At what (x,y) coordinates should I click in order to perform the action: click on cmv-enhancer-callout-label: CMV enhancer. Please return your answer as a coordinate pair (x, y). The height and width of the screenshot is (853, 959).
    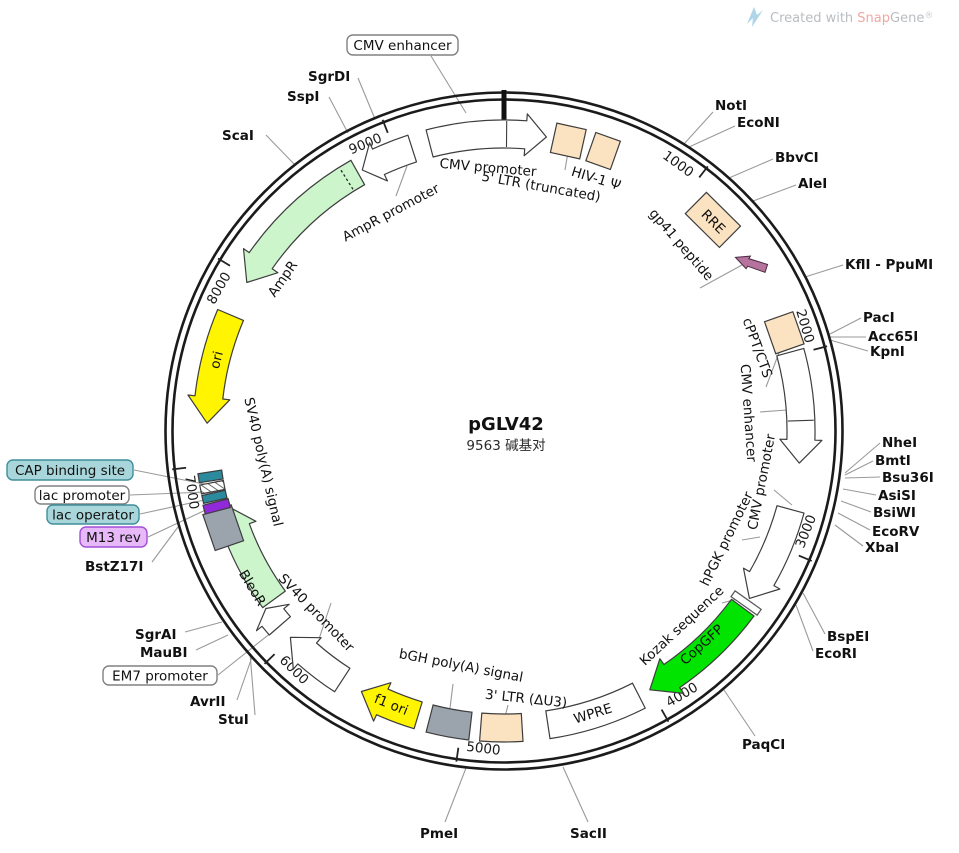
    Looking at the image, I should click on (402, 46).